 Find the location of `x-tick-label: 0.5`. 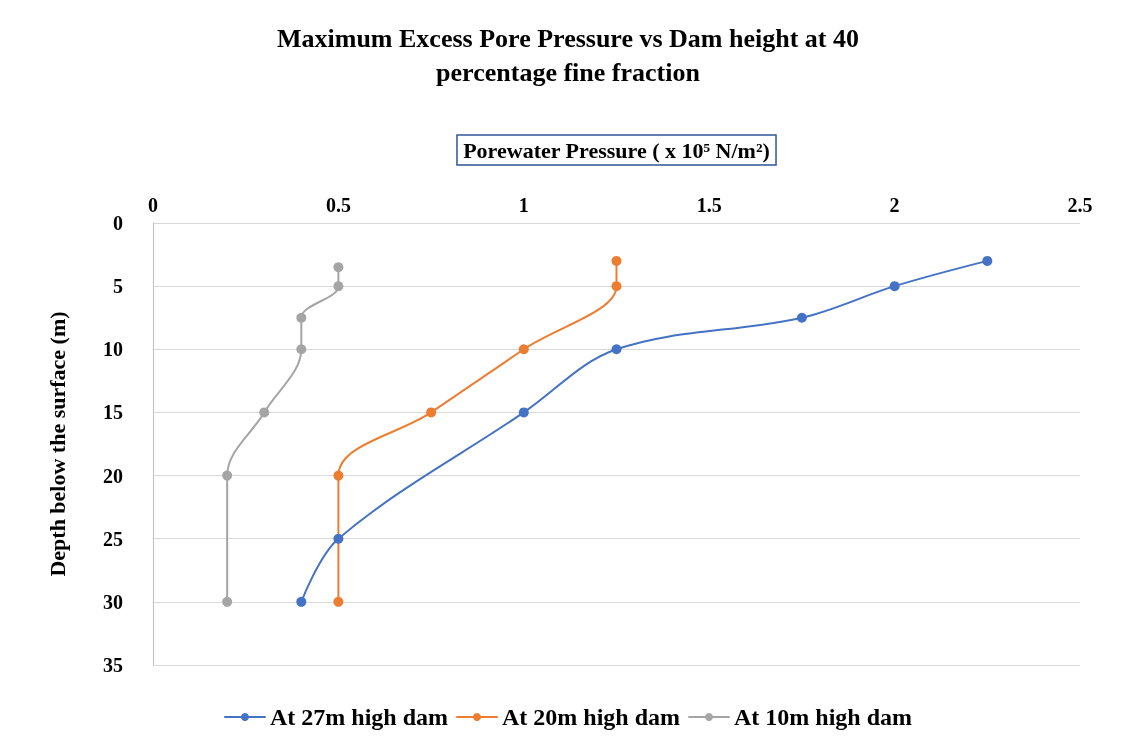

x-tick-label: 0.5 is located at coordinates (338, 205).